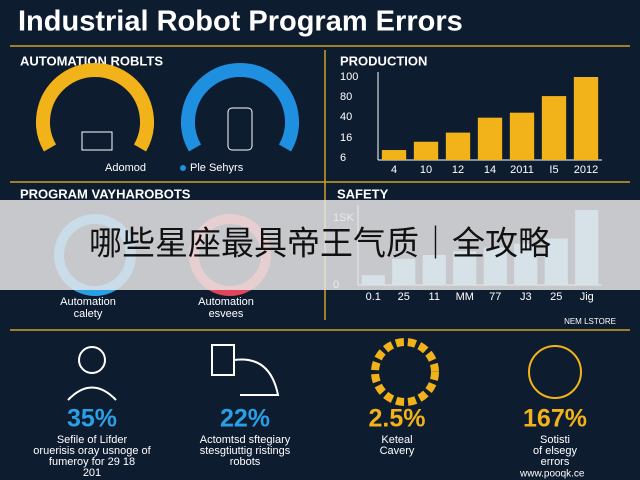 This screenshot has width=640, height=480. I want to click on stat-value: 2.5%, so click(397, 419).